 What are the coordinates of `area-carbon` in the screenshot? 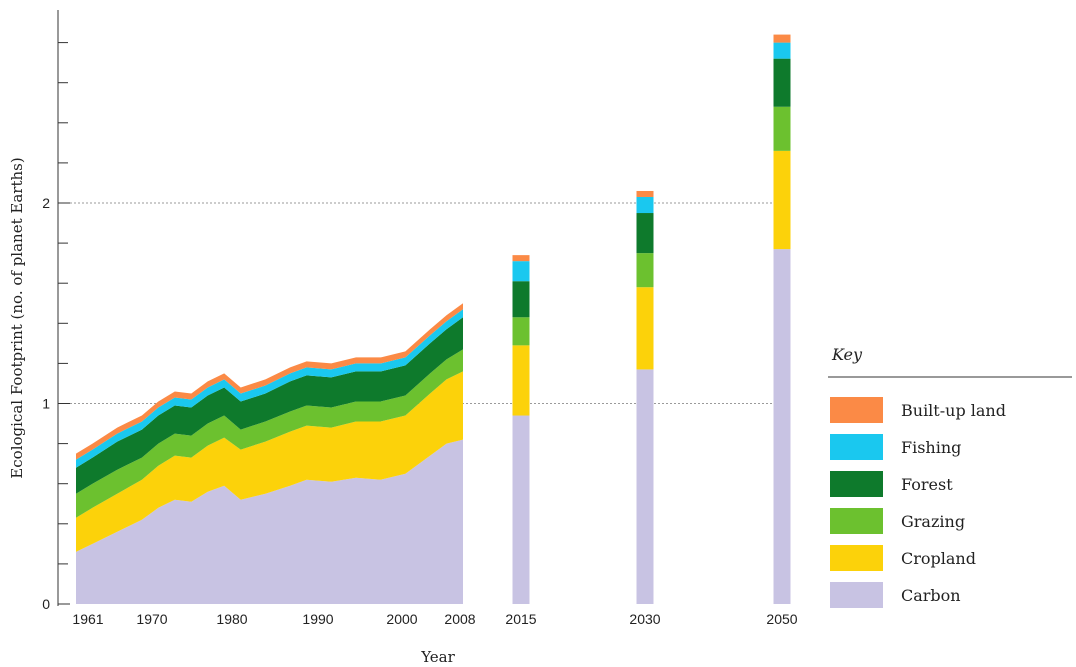 It's located at (269, 521).